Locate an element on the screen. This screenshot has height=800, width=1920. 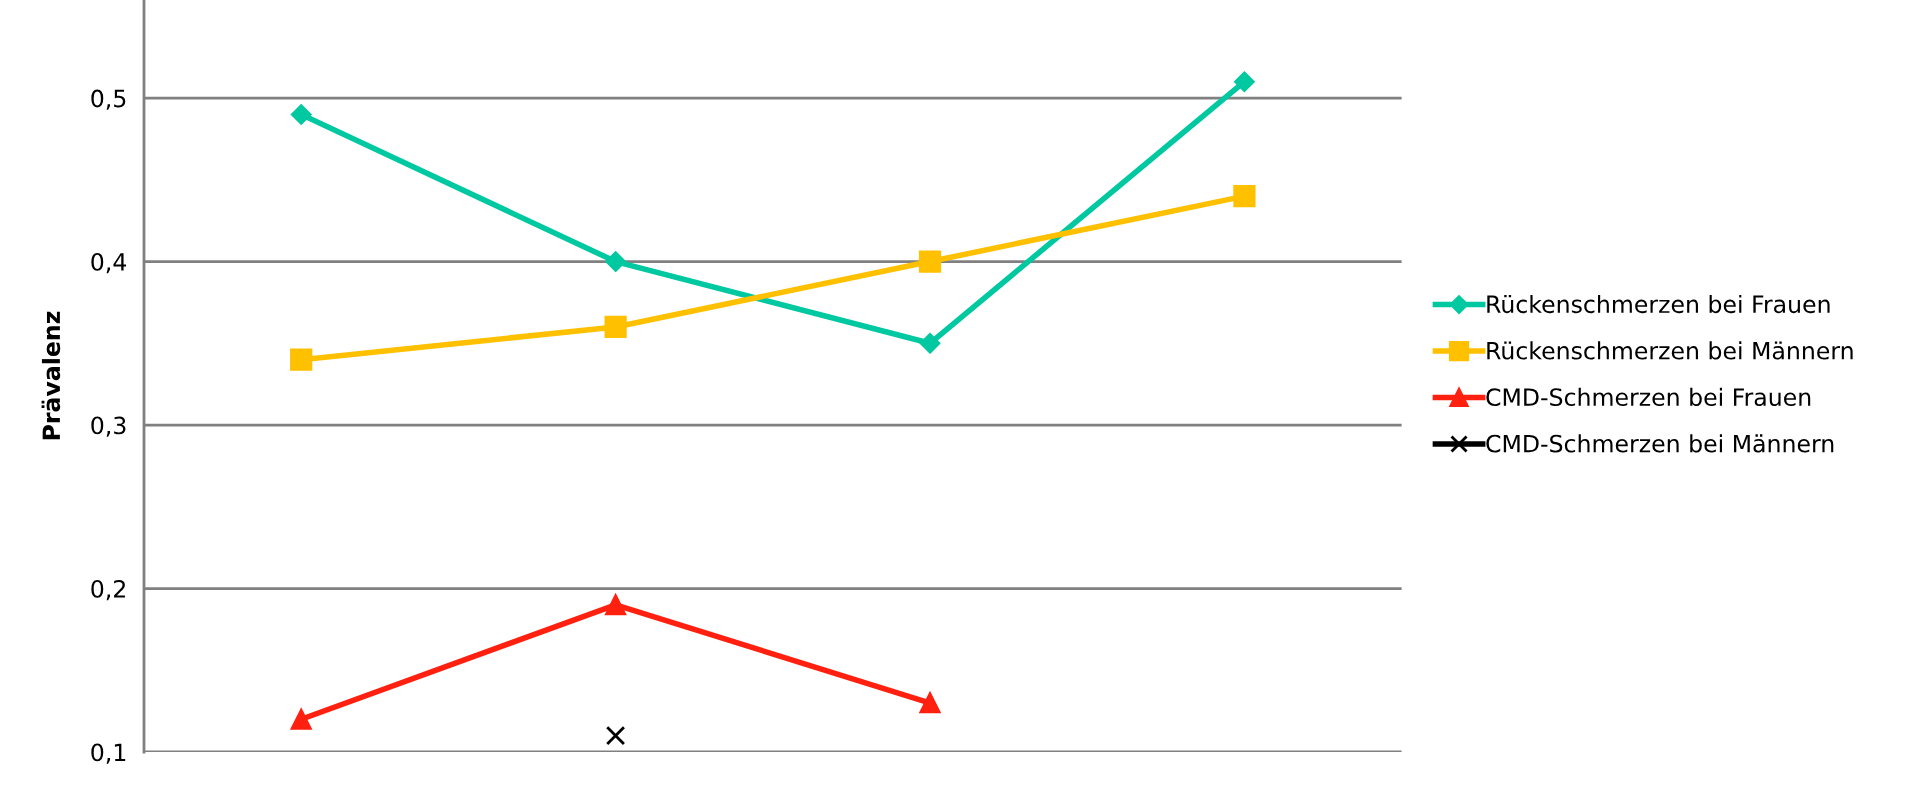
y-tick-label: 0,5 is located at coordinates (108, 99).